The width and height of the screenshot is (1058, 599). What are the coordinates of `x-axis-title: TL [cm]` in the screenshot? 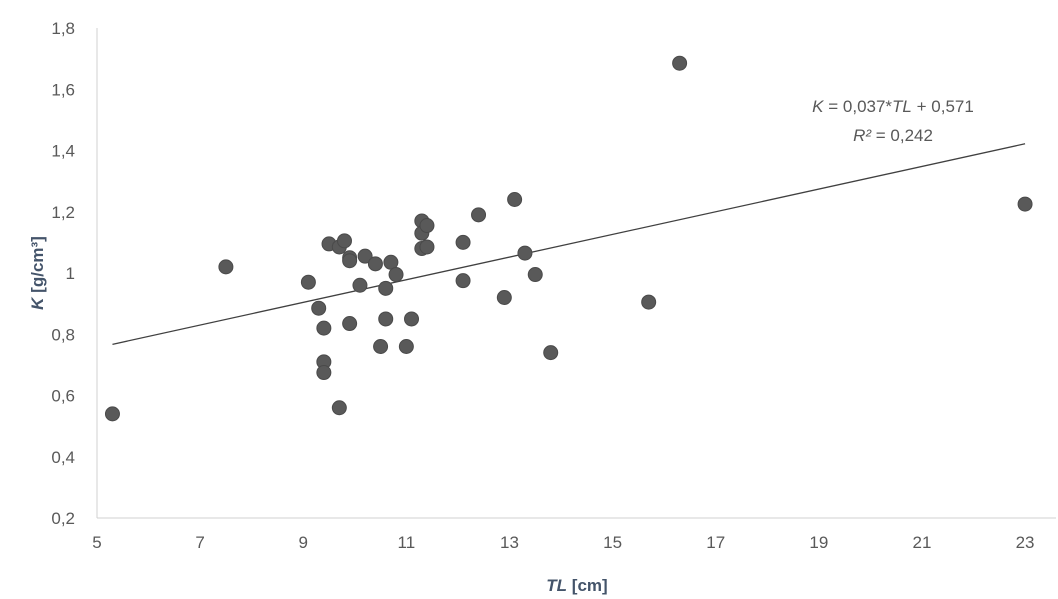 It's located at (576, 585).